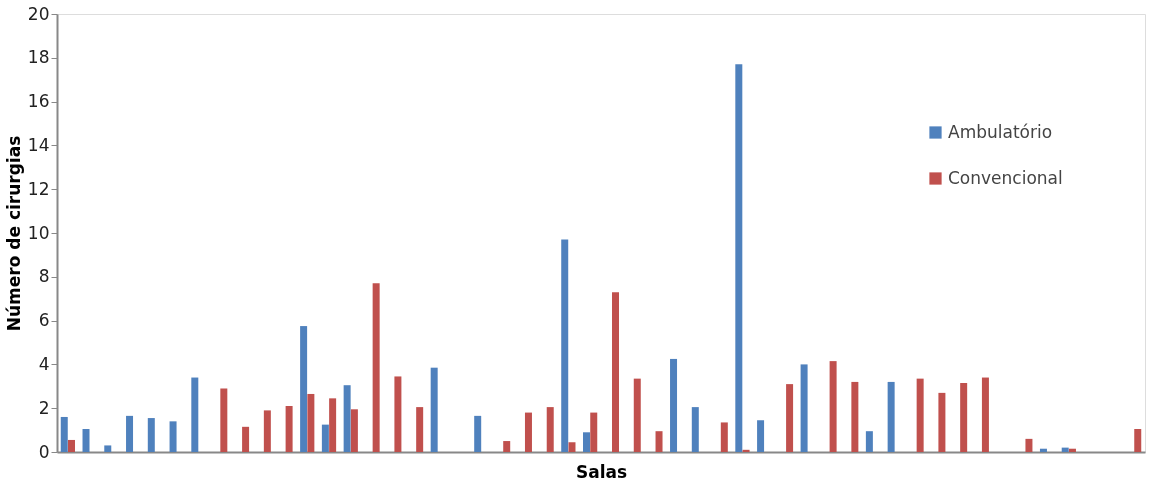 Image resolution: width=1161 pixels, height=493 pixels. Describe the element at coordinates (38, 144) in the screenshot. I see `y-tick-label: 14` at that location.